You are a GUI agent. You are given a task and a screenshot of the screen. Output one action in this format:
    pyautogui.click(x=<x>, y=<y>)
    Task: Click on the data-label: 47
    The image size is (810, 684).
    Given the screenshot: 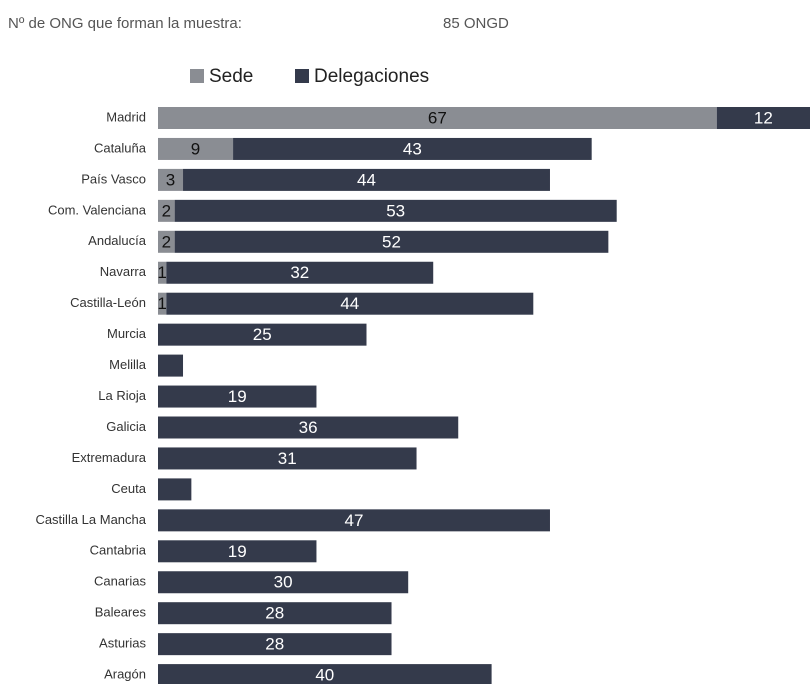 What is the action you would take?
    pyautogui.click(x=354, y=520)
    